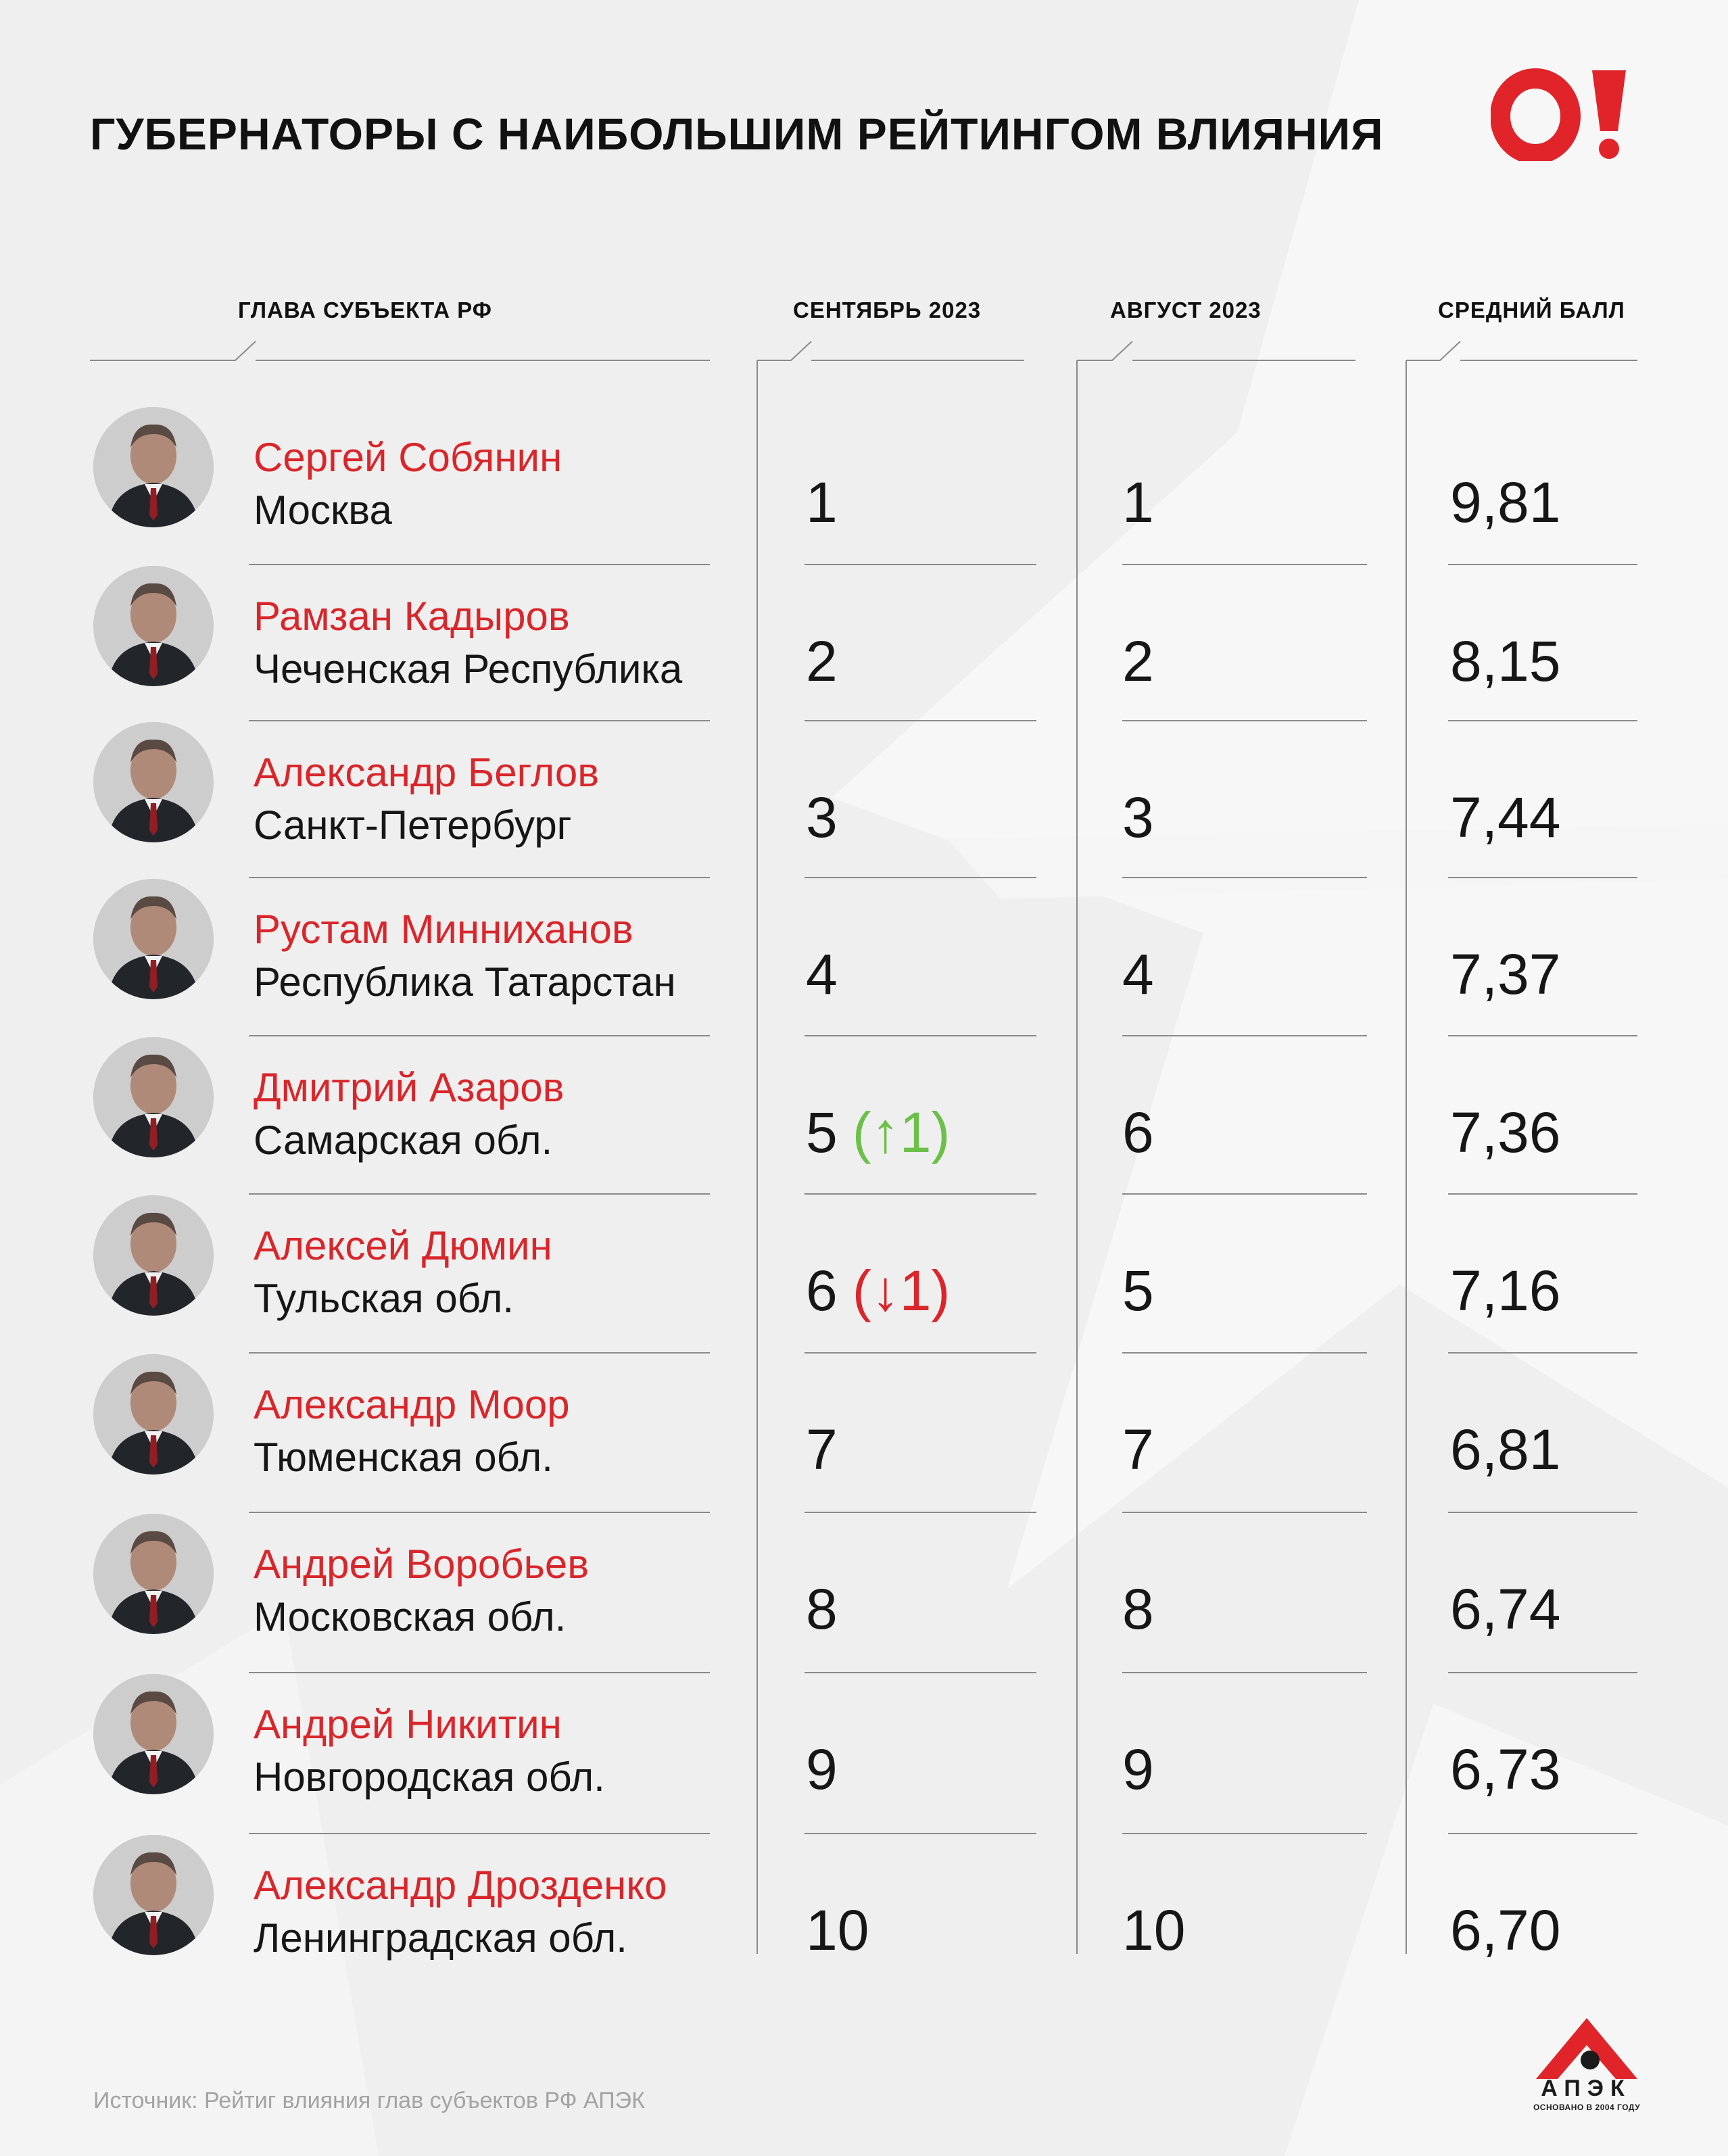 The width and height of the screenshot is (1728, 2156). Describe the element at coordinates (1587, 2107) in the screenshot. I see `apek-tagline: ОСНОВАНО В 2004 ГОДУ` at that location.